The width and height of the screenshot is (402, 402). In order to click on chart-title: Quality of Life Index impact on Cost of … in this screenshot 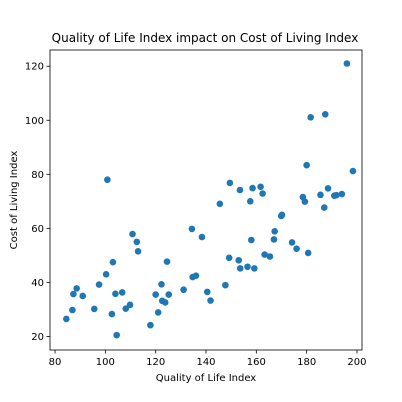, I will do `click(205, 38)`.